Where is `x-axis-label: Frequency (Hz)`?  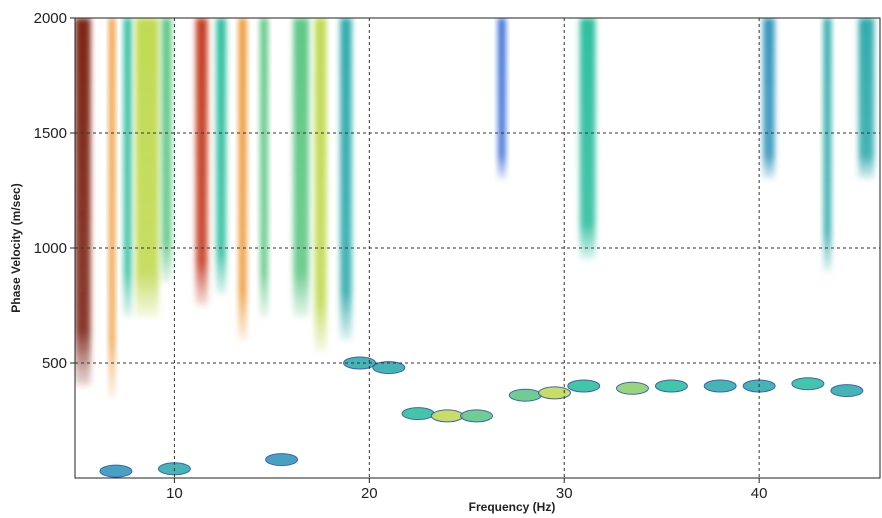 x-axis-label: Frequency (Hz) is located at coordinates (512, 507).